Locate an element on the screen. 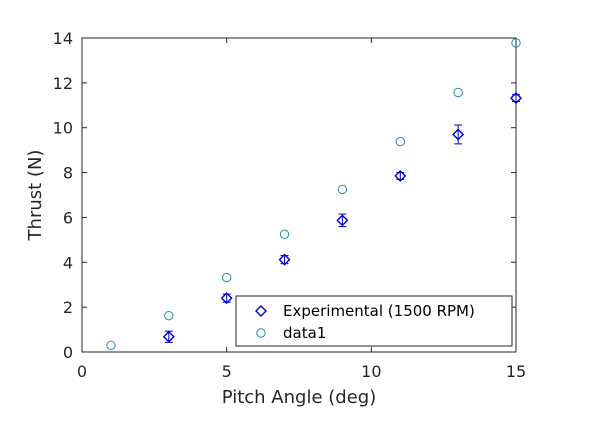 The image size is (613, 424). y-tick-label: 6 is located at coordinates (68, 217).